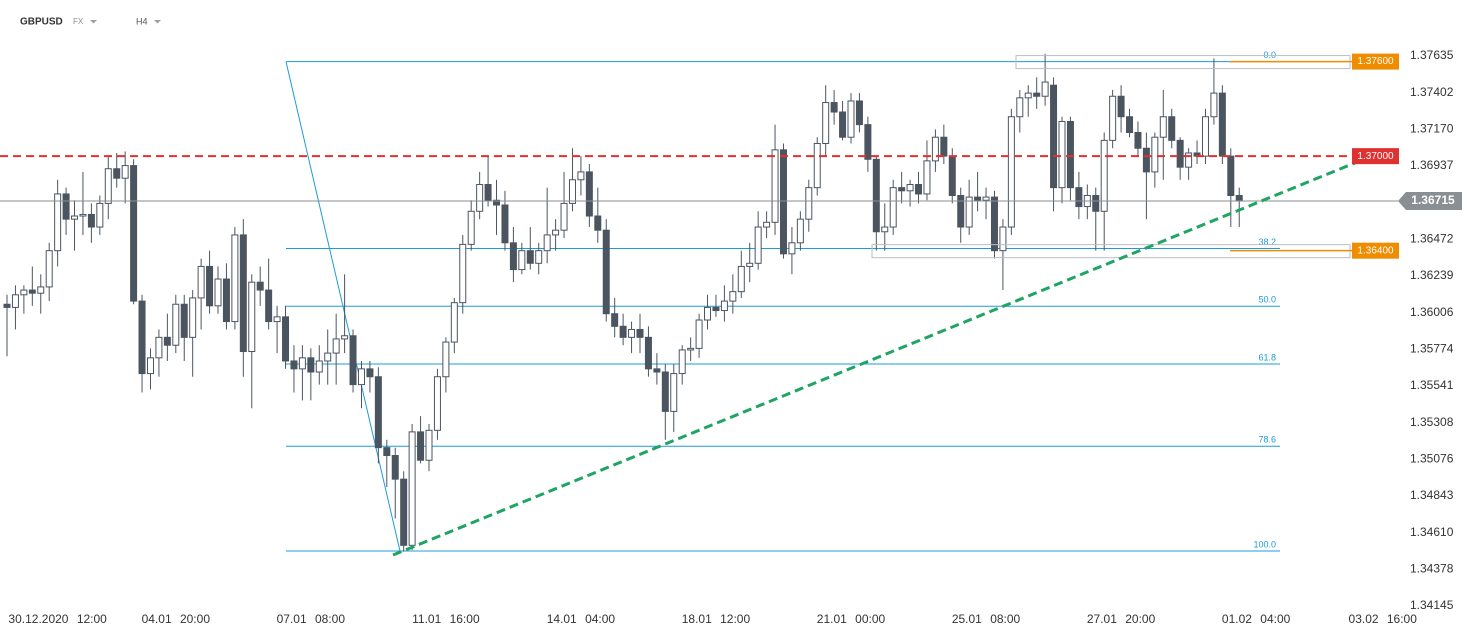 This screenshot has height=636, width=1467. What do you see at coordinates (1432, 55) in the screenshot?
I see `y-tick-label: 1.37635` at bounding box center [1432, 55].